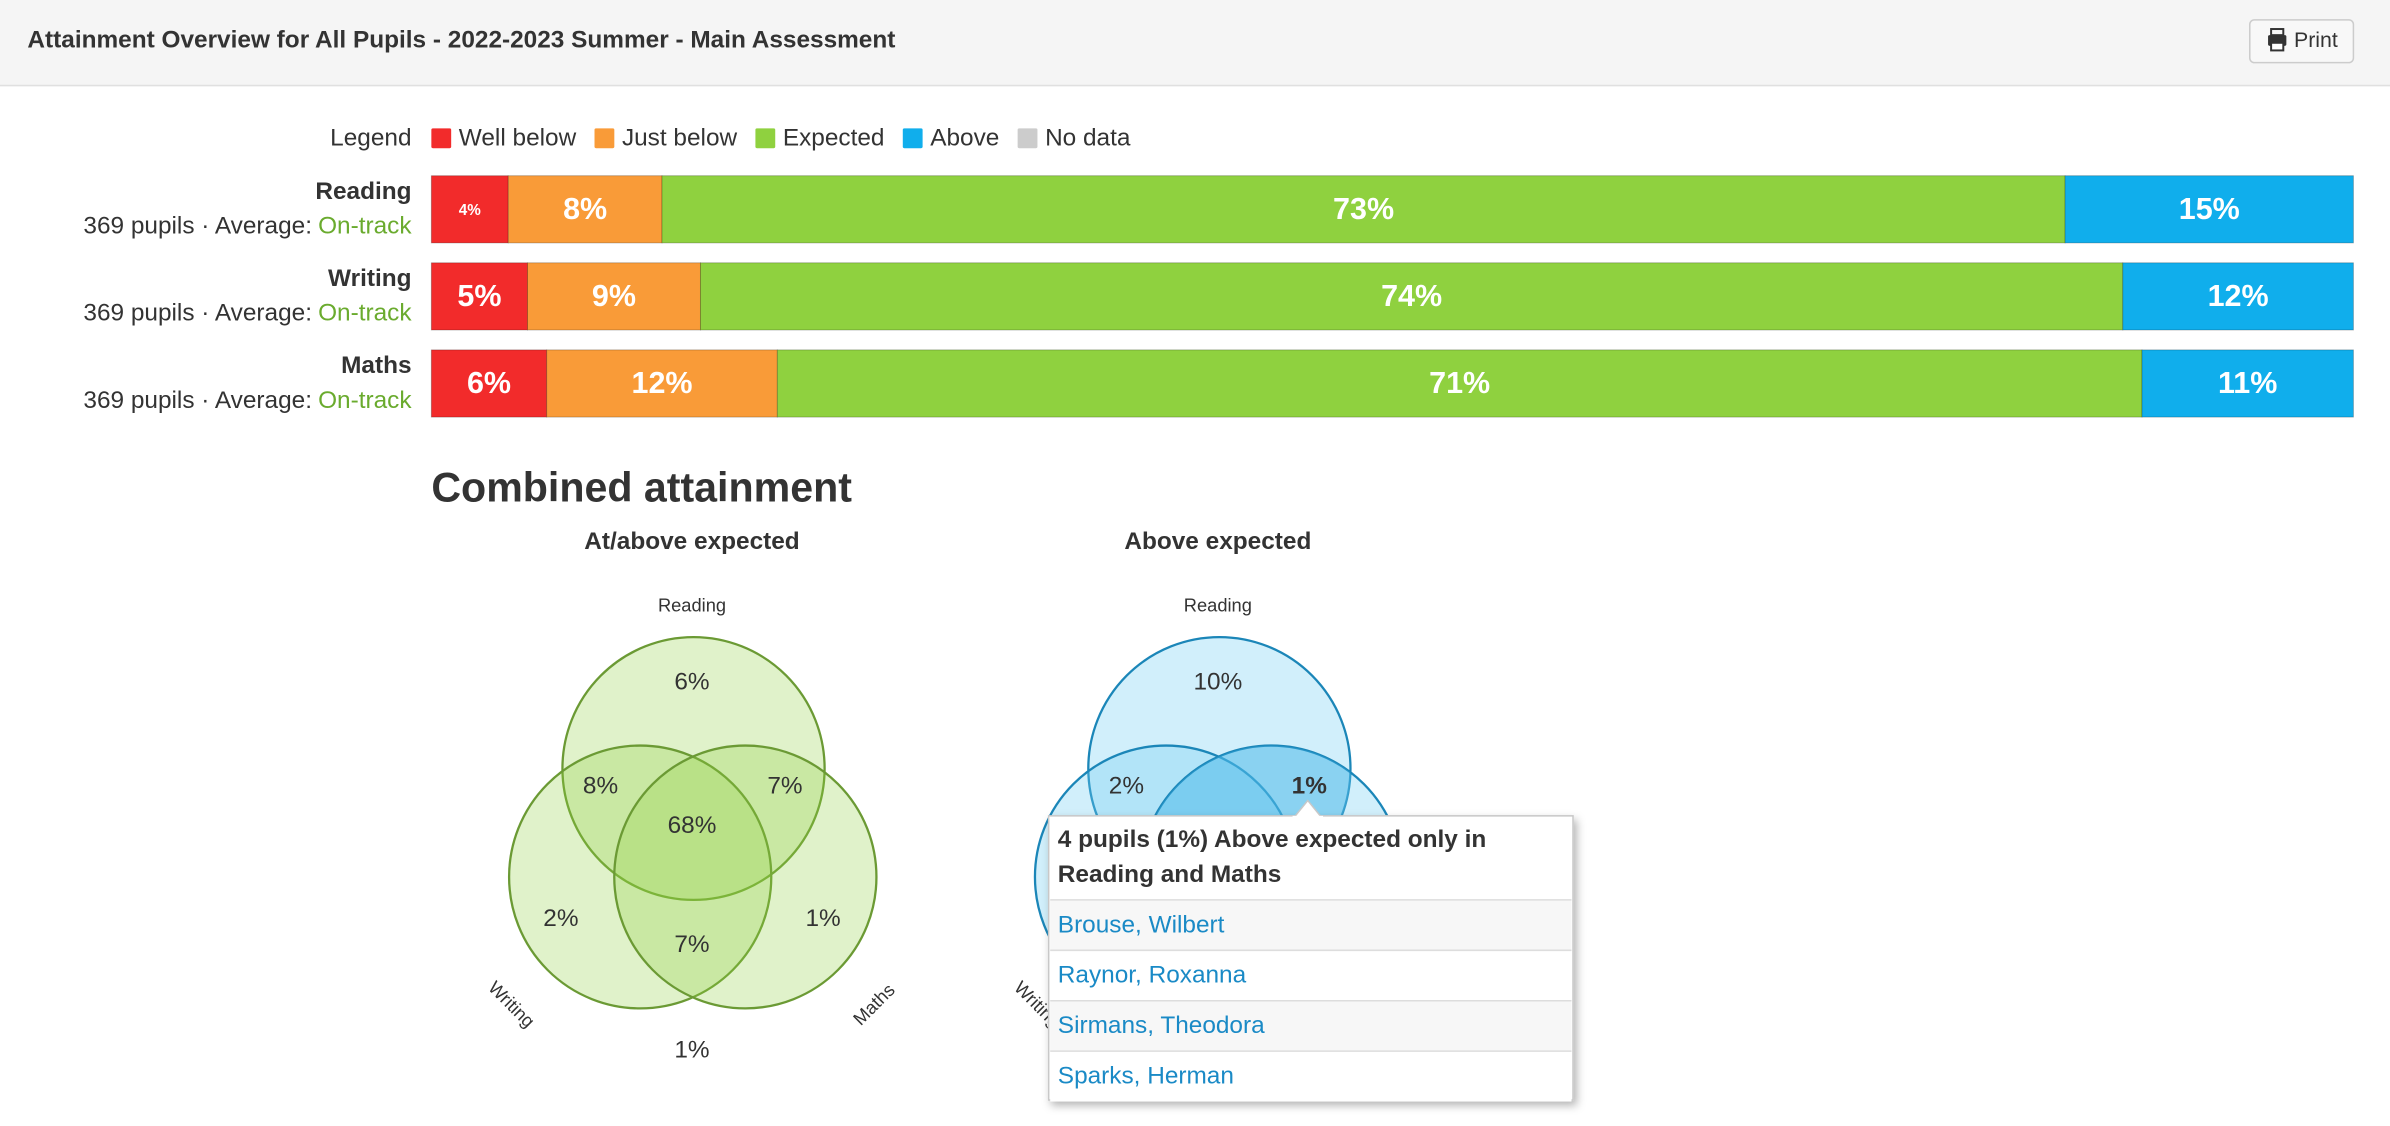 Image resolution: width=2390 pixels, height=1126 pixels. Describe the element at coordinates (1195, 43) in the screenshot. I see `header-bar` at that location.